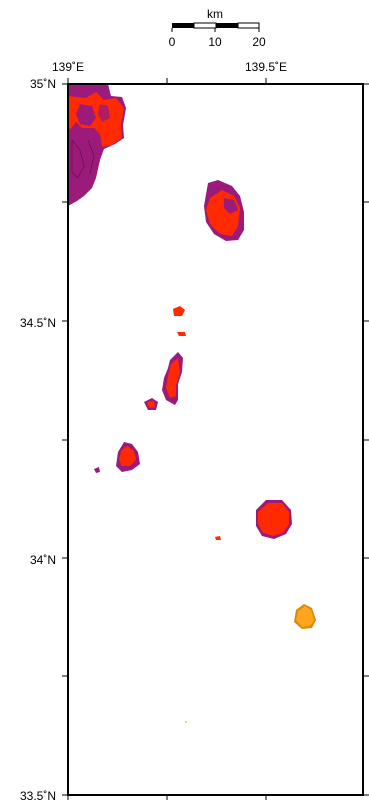 The width and height of the screenshot is (369, 800). I want to click on scale-bar: km 0 10 20, so click(217, 28).